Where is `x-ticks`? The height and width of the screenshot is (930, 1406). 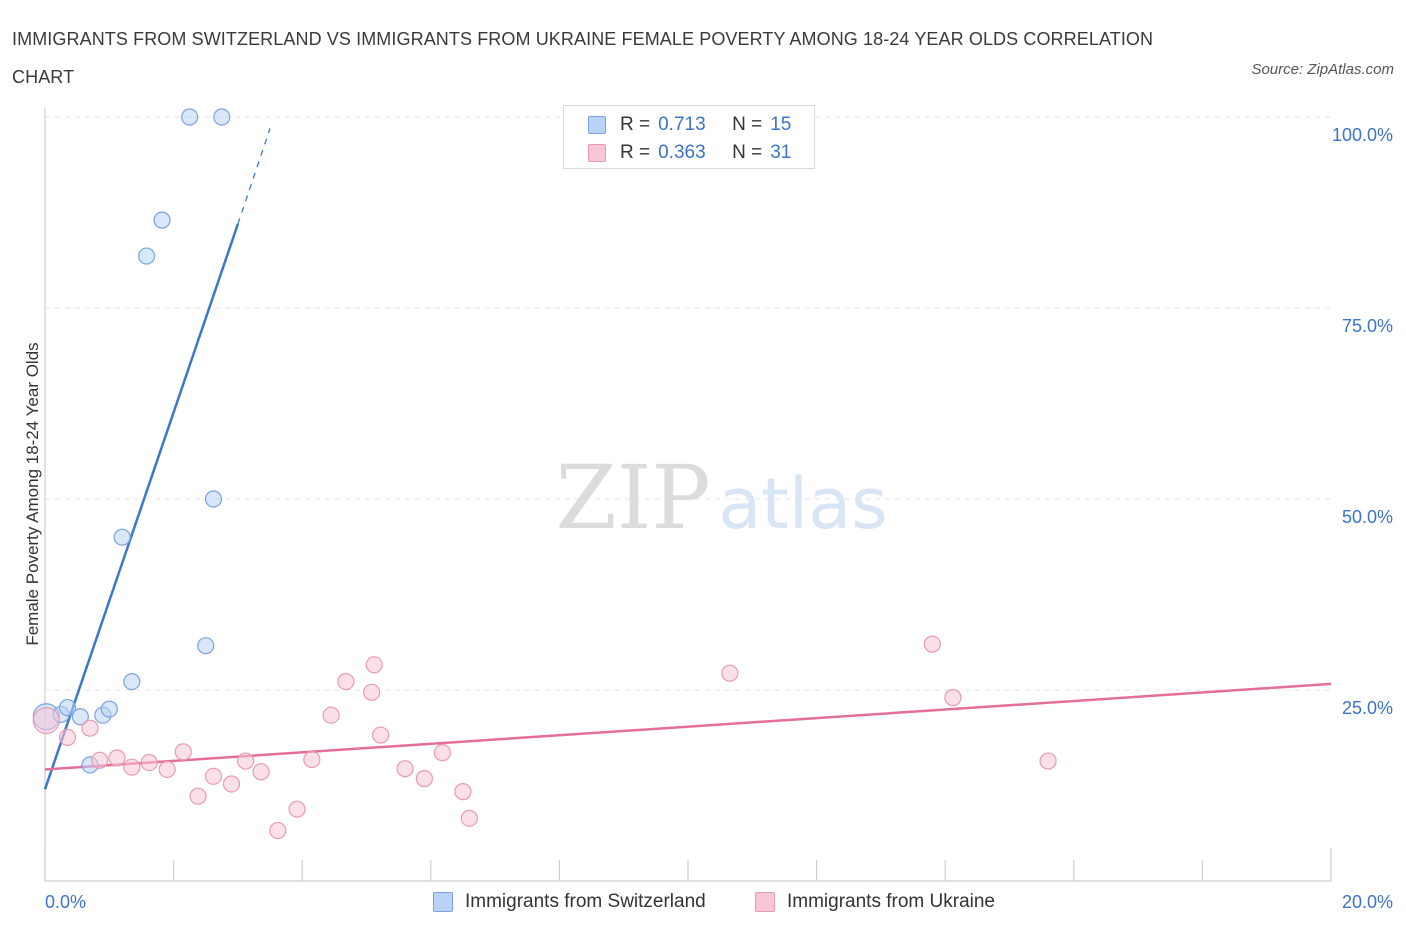
x-ticks is located at coordinates (688, 864).